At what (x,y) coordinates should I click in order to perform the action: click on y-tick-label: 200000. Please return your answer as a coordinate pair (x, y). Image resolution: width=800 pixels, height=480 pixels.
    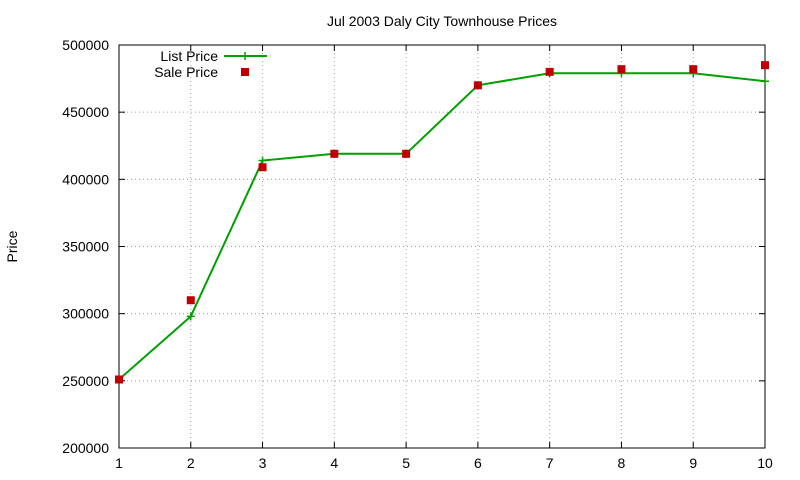
    Looking at the image, I should click on (85, 448).